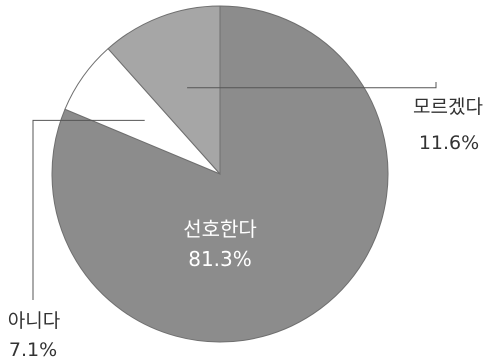 The width and height of the screenshot is (493, 361). Describe the element at coordinates (449, 143) in the screenshot. I see `slice-value-moreugetda: 11.6%` at that location.